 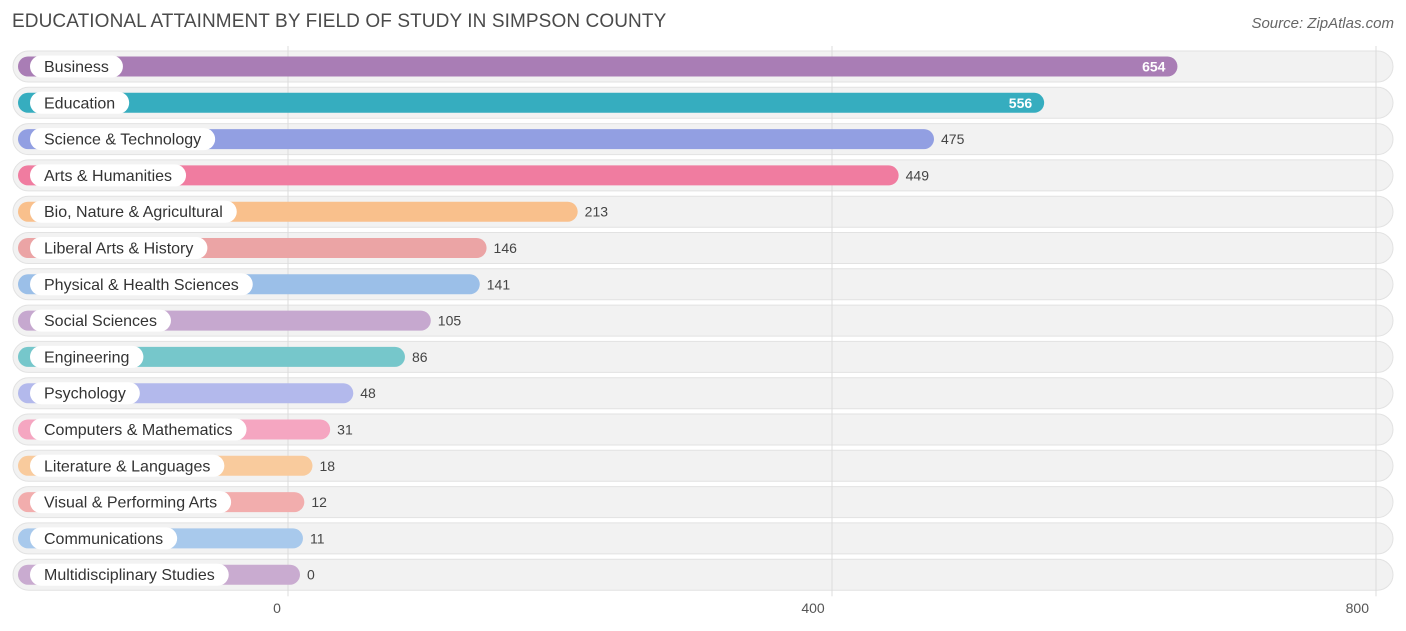 I want to click on bar-group: Communications 11, so click(x=171, y=538).